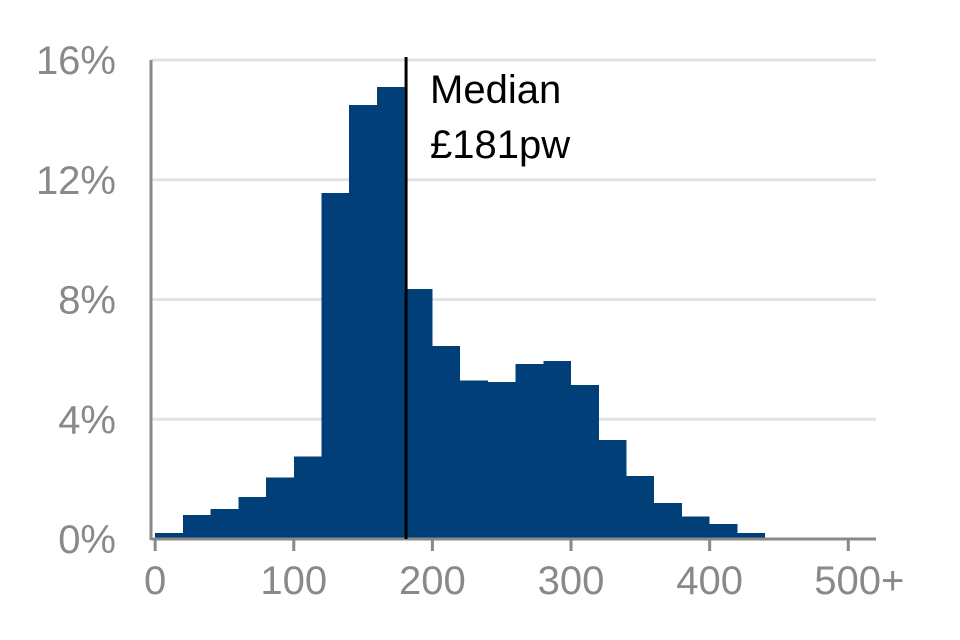 Image resolution: width=960 pixels, height=640 pixels. Describe the element at coordinates (487, 298) in the screenshot. I see `median-annotation: Median £181pw` at that location.